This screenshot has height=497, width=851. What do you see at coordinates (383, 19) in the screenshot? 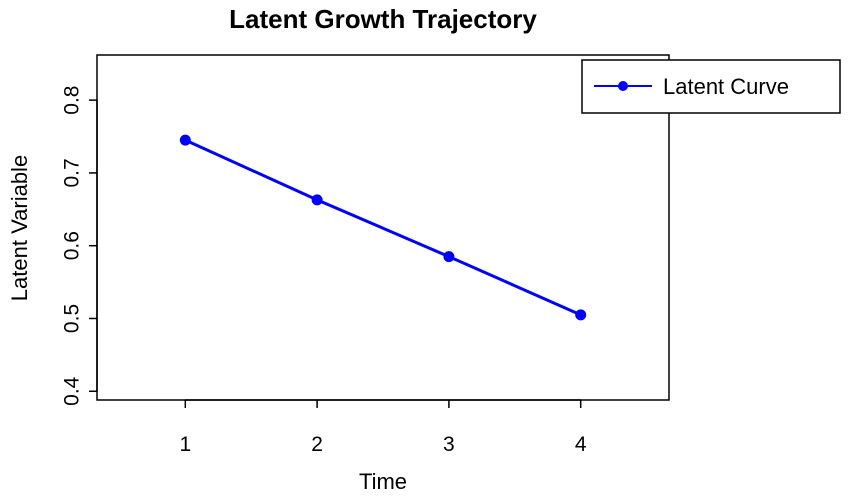
I see `chart-title: Latent Growth Trajectory` at bounding box center [383, 19].